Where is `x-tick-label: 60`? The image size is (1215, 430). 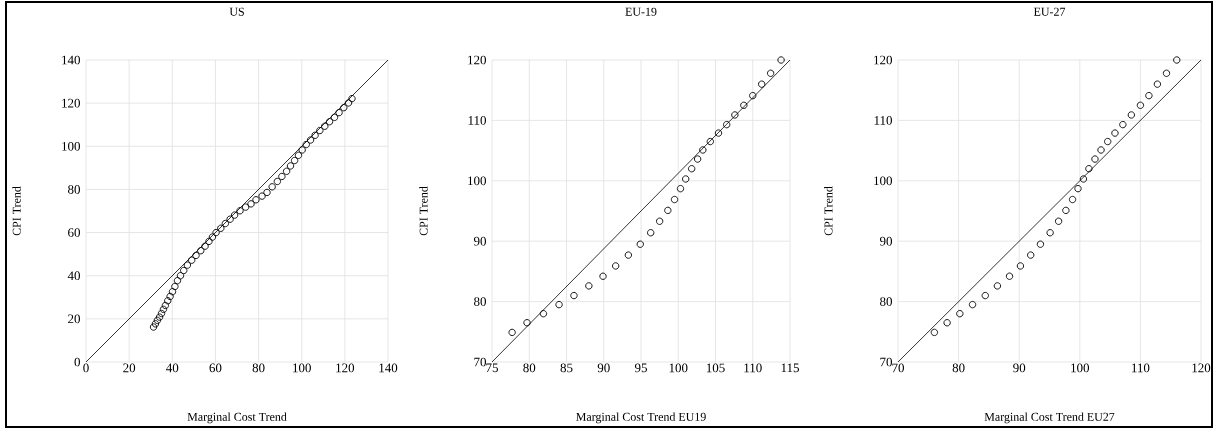
x-tick-label: 60 is located at coordinates (215, 368).